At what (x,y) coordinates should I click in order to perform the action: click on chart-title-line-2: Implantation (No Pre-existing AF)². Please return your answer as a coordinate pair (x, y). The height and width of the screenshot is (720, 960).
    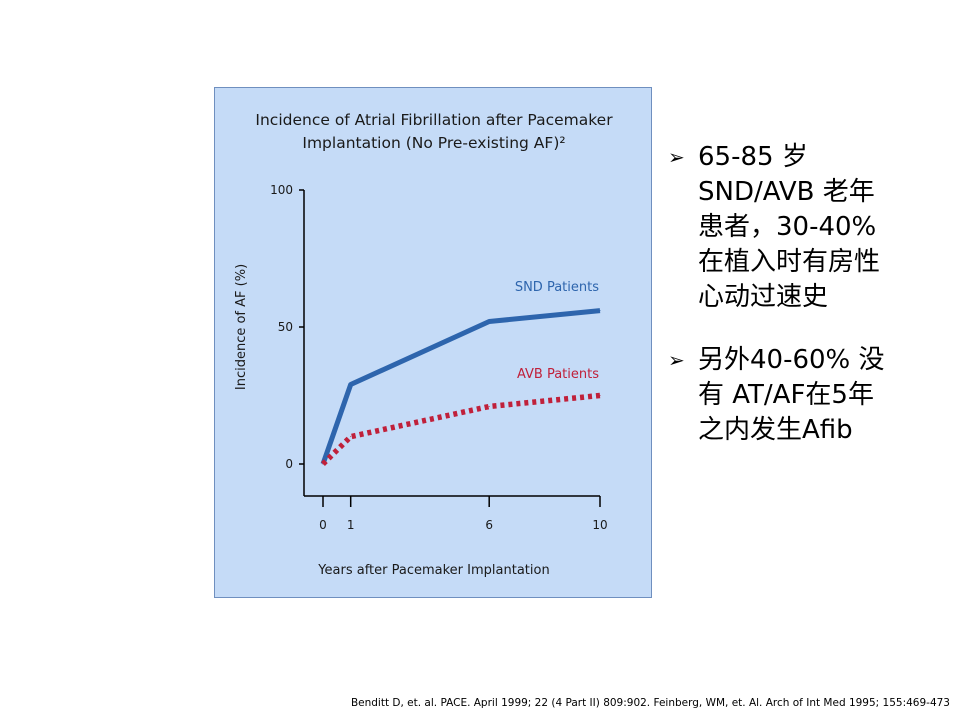
    Looking at the image, I should click on (433, 143).